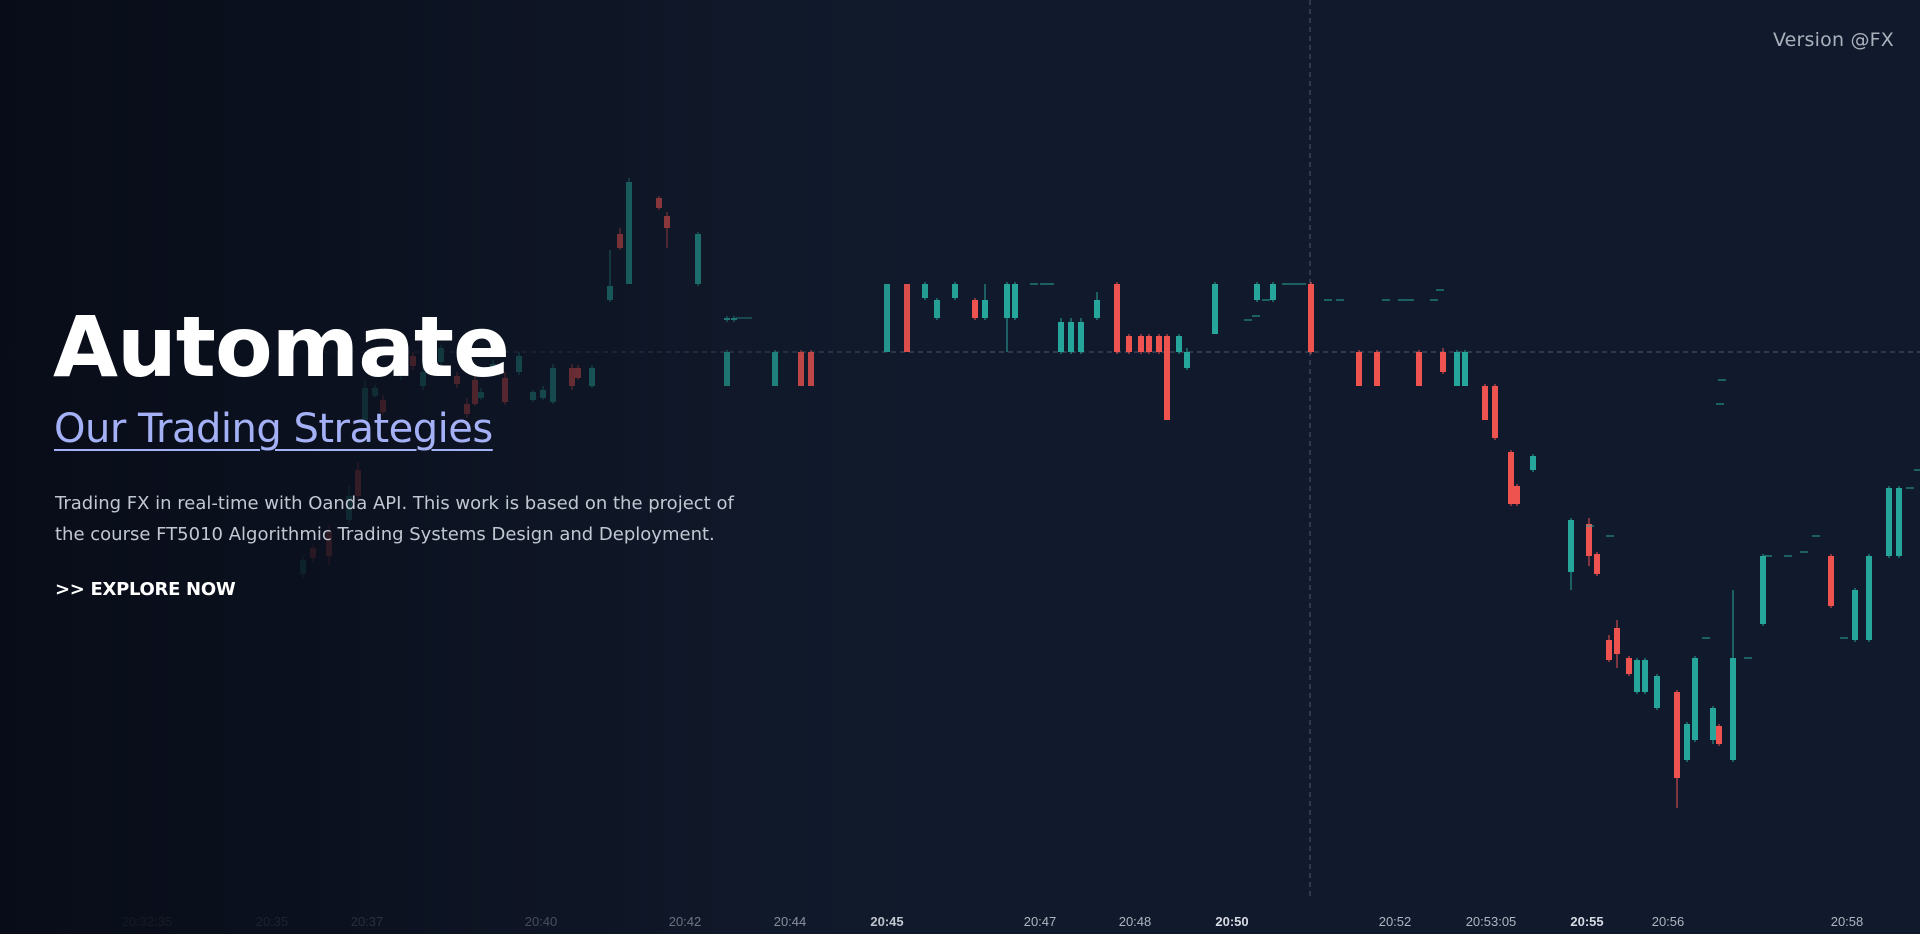 This screenshot has width=1920, height=934. What do you see at coordinates (1668, 921) in the screenshot?
I see `time-axis-tick-label: 20:56` at bounding box center [1668, 921].